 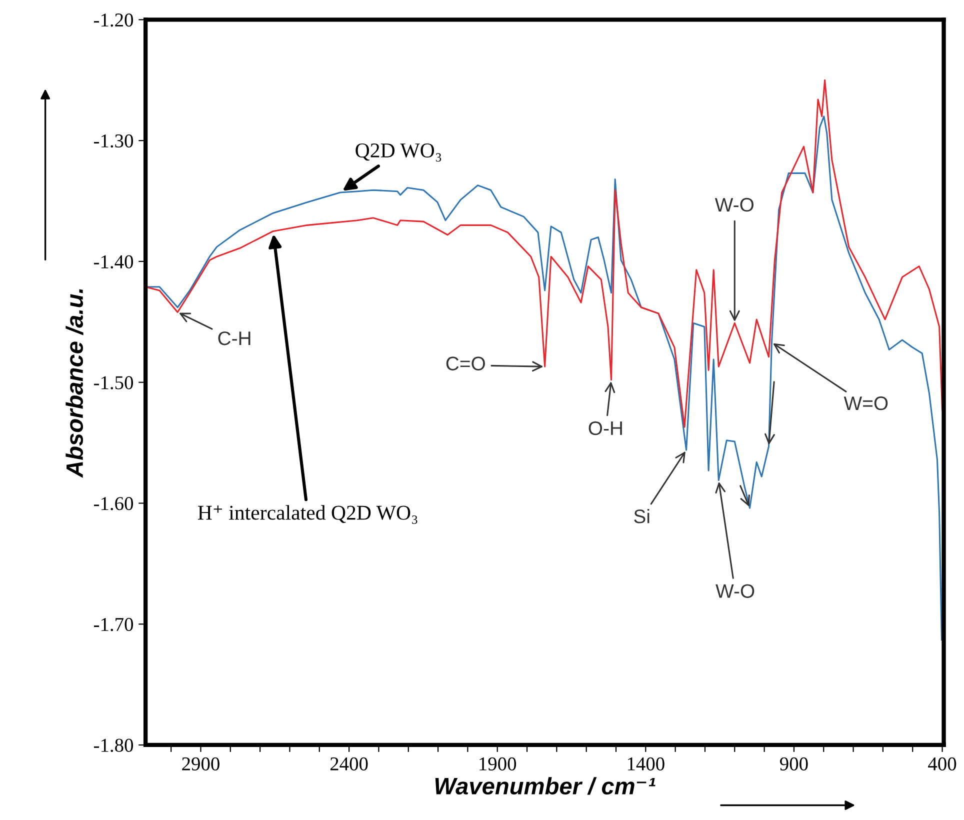 What do you see at coordinates (75, 383) in the screenshot?
I see `y-axis-title: Absorbance /a.u.` at bounding box center [75, 383].